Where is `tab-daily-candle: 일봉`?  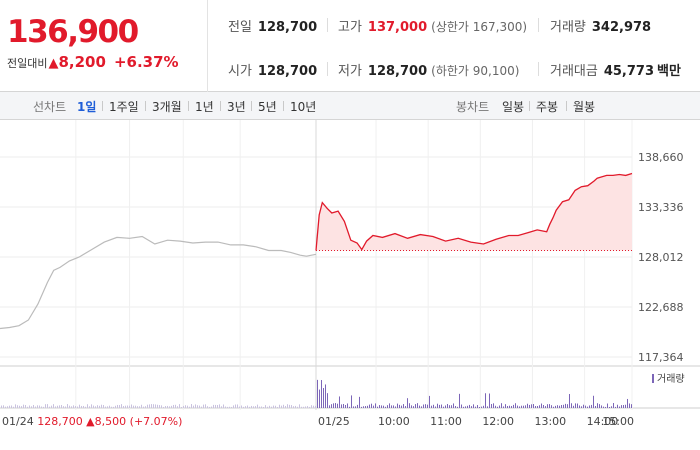
tab-daily-candle: 일봉 is located at coordinates (513, 107).